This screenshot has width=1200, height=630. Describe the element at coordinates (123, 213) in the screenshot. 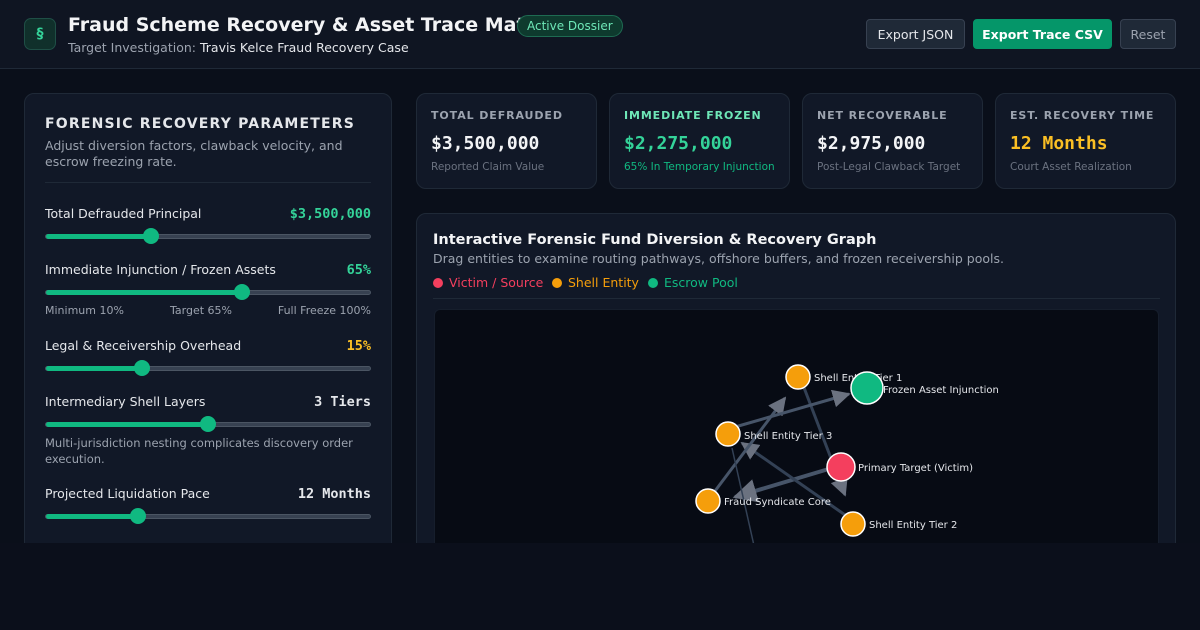

I see `principal-label: Total Defrauded Principal` at that location.